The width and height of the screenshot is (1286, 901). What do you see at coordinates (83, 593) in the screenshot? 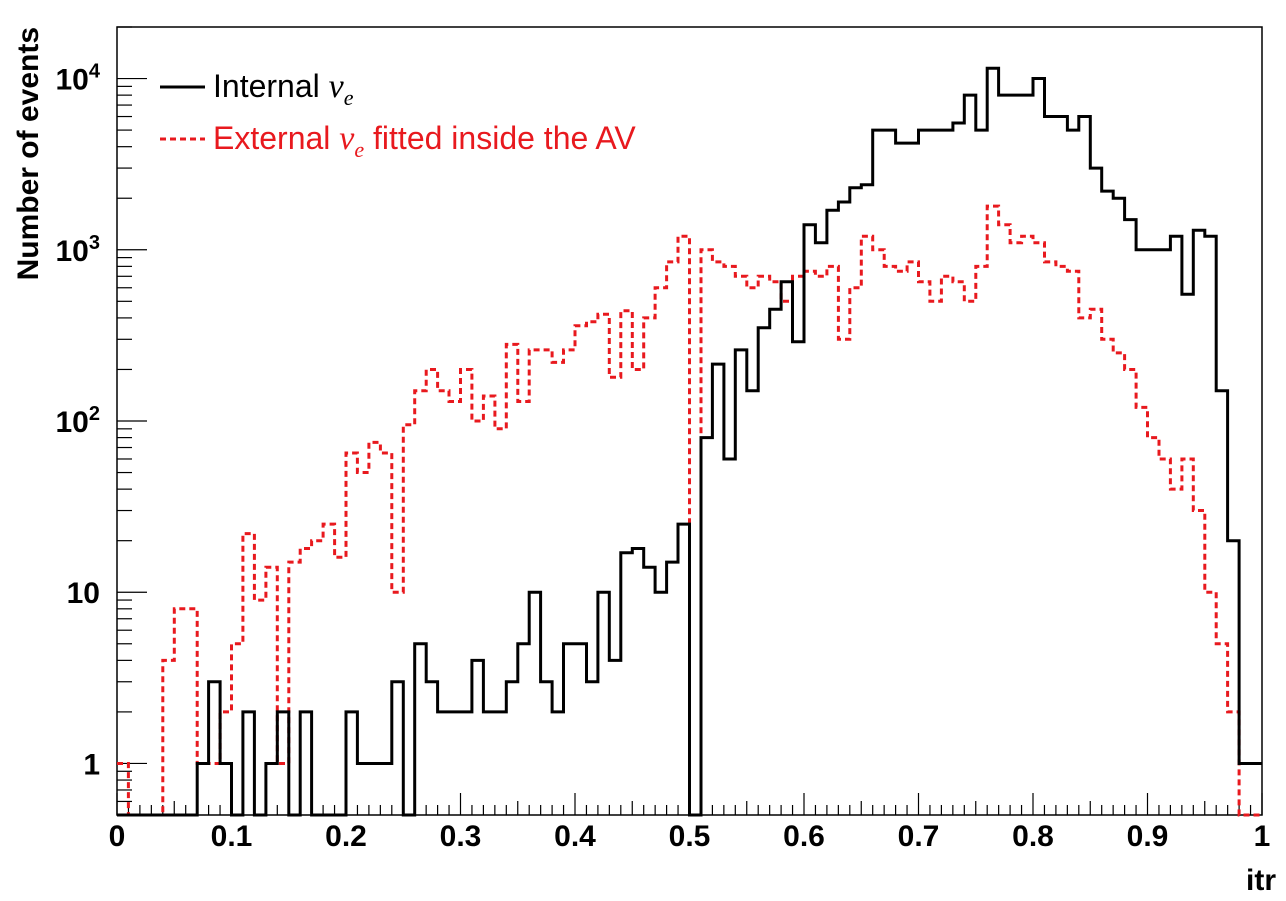
I see `y-tick-label: 10` at bounding box center [83, 593].